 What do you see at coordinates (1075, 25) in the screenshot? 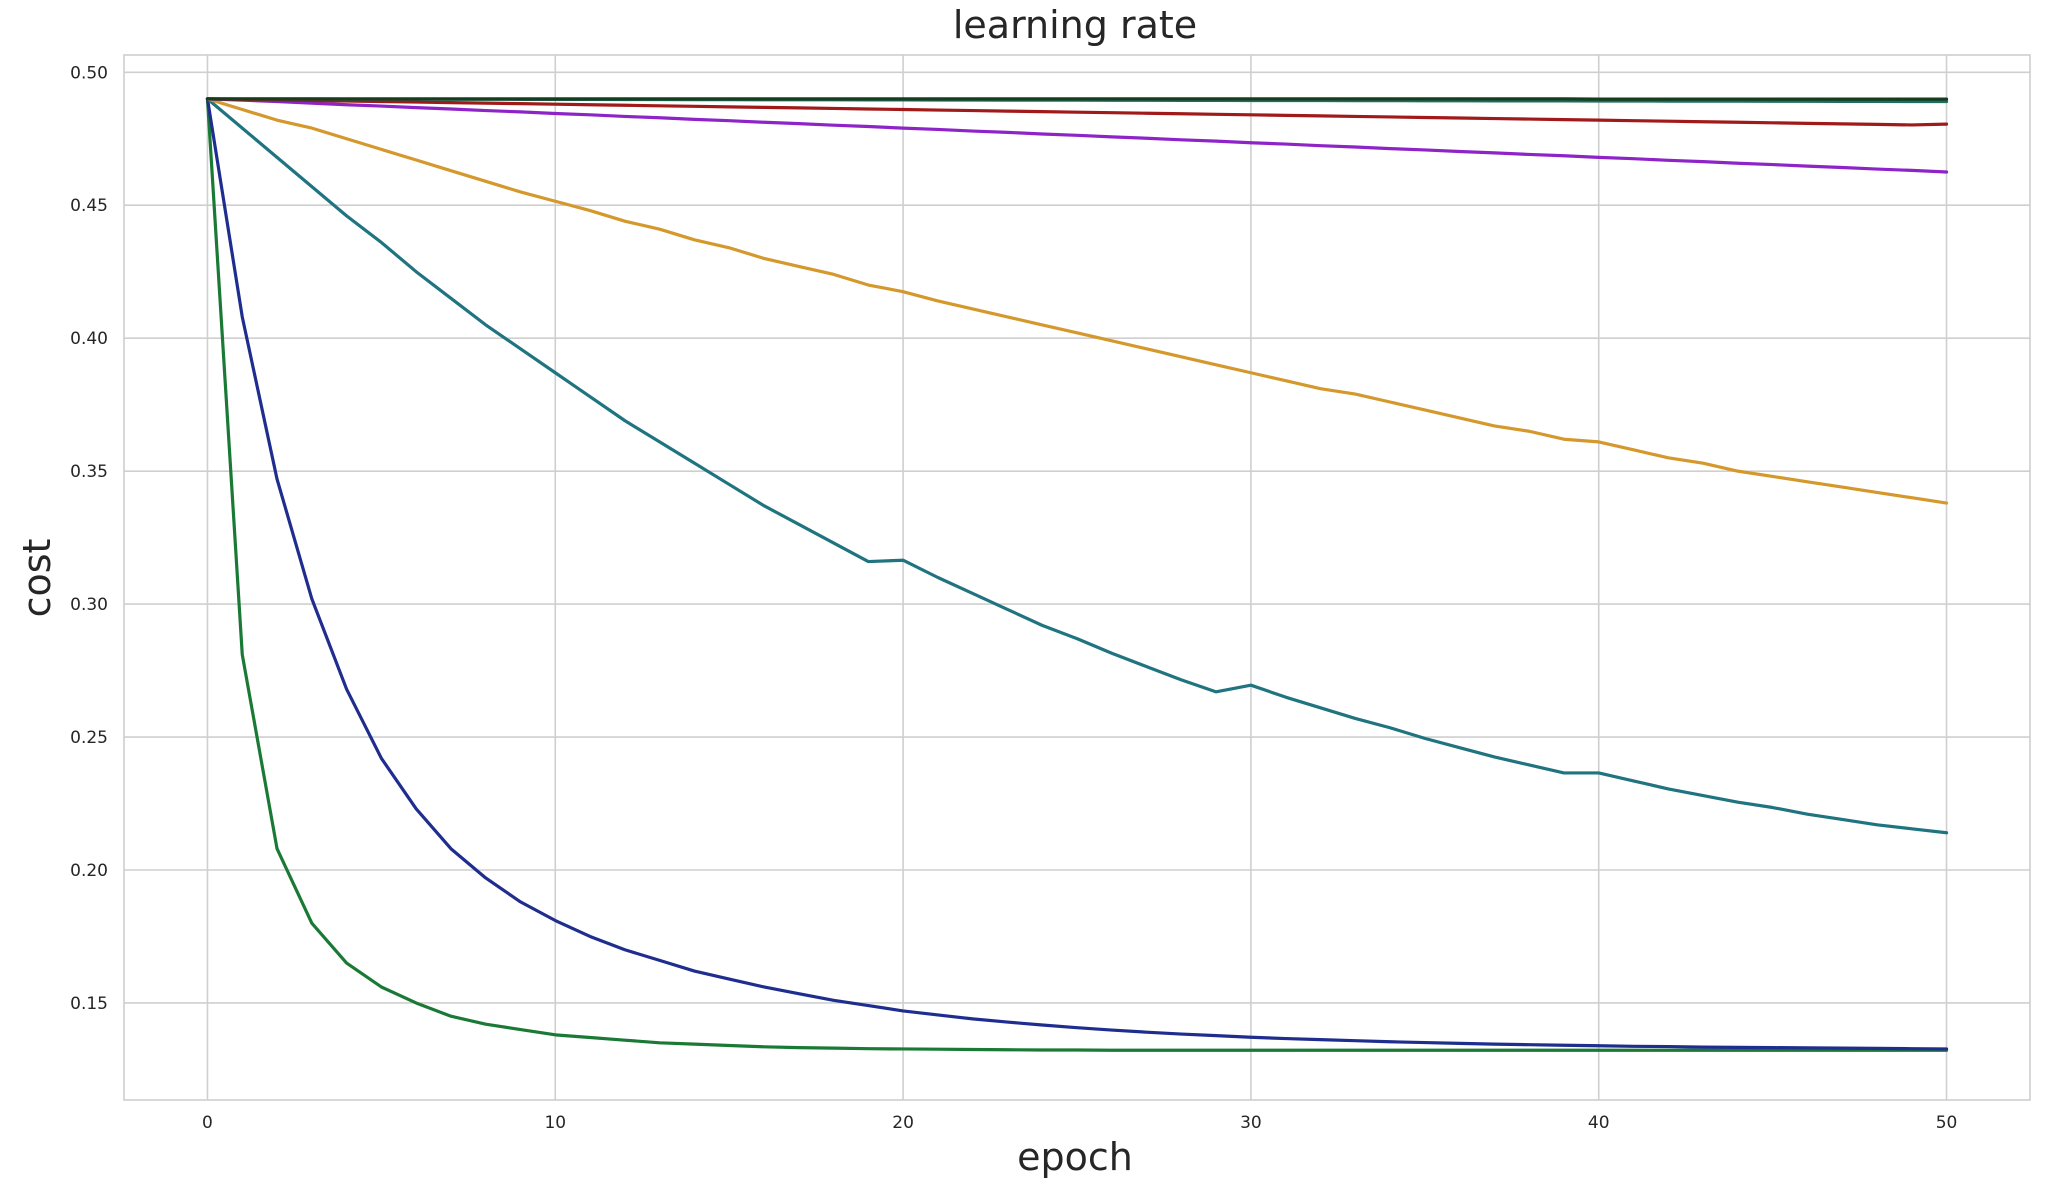
I see `chart-title: learning rate` at bounding box center [1075, 25].